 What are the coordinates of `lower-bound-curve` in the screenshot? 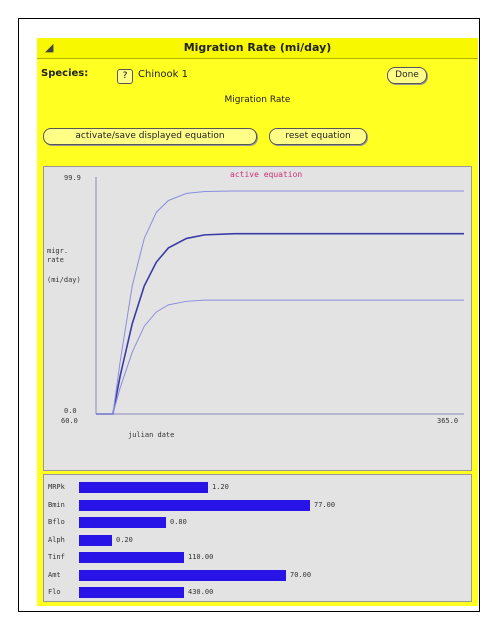 It's located at (280, 357).